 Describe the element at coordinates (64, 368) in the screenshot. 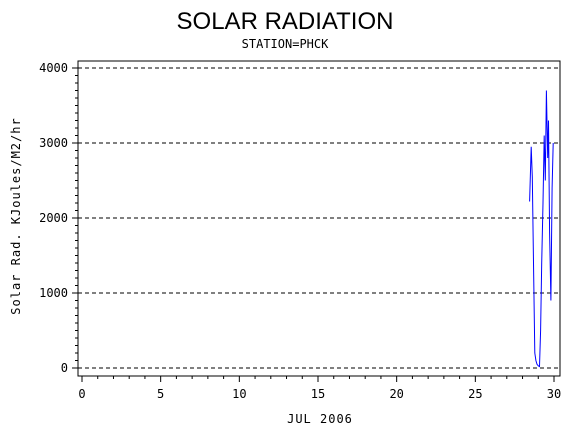

I see `y-tick-label: 0` at that location.